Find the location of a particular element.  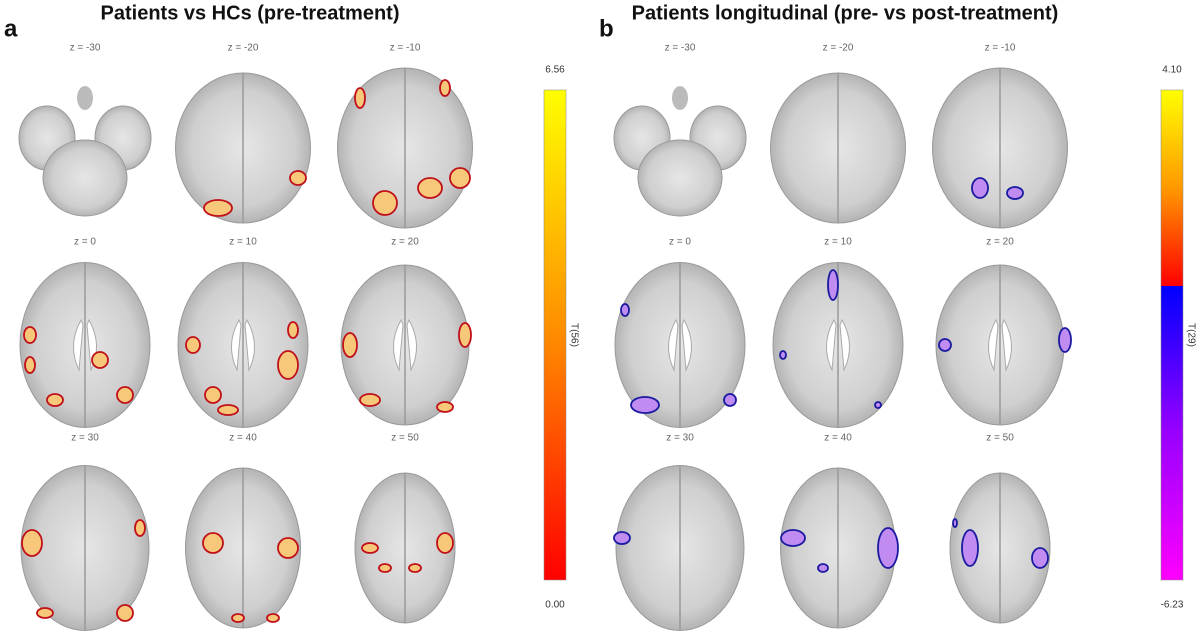

colorbar-label: T(56) is located at coordinates (573, 335).